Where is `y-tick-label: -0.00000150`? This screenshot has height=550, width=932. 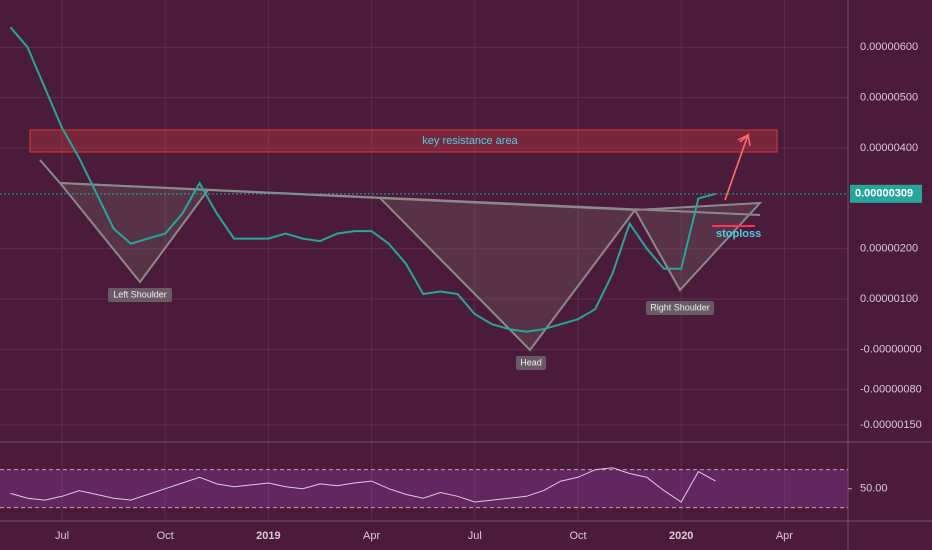
y-tick-label: -0.00000150 is located at coordinates (891, 425).